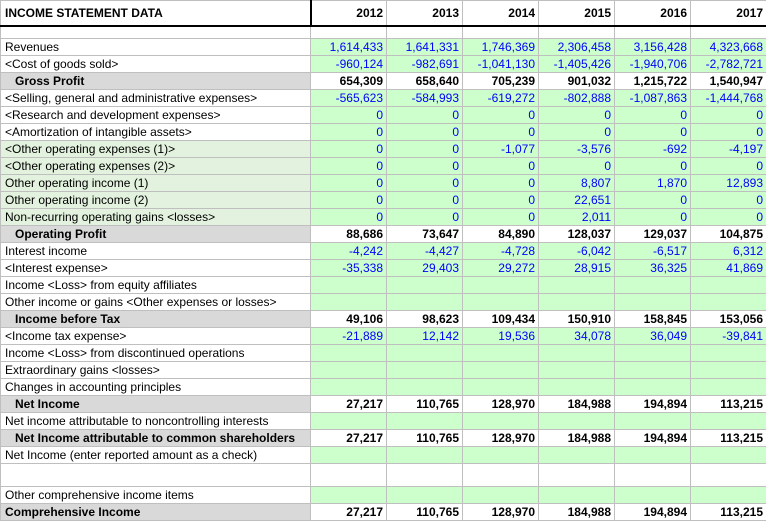  I want to click on row-label: <Interest expense>, so click(156, 268).